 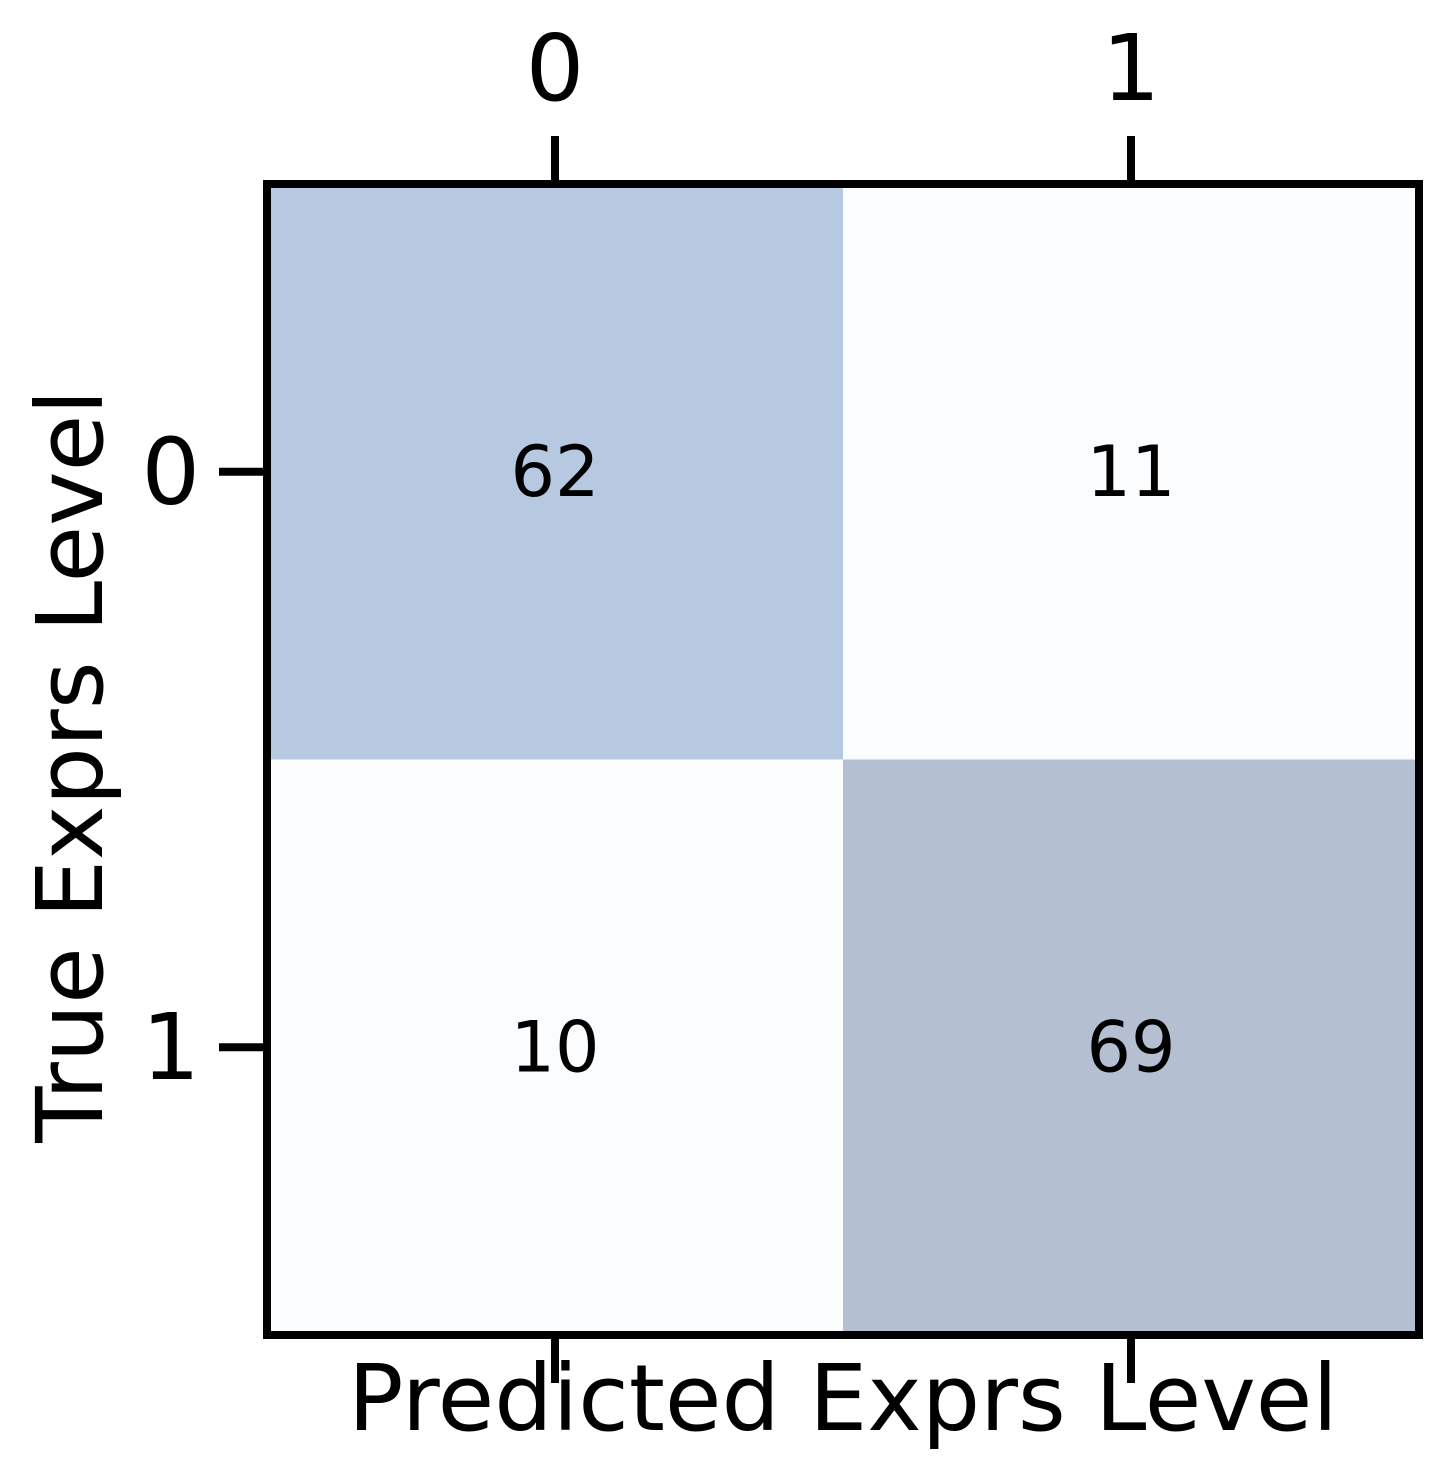 What do you see at coordinates (843, 1398) in the screenshot?
I see `x-axis-label: Predicted Exprs Level` at bounding box center [843, 1398].